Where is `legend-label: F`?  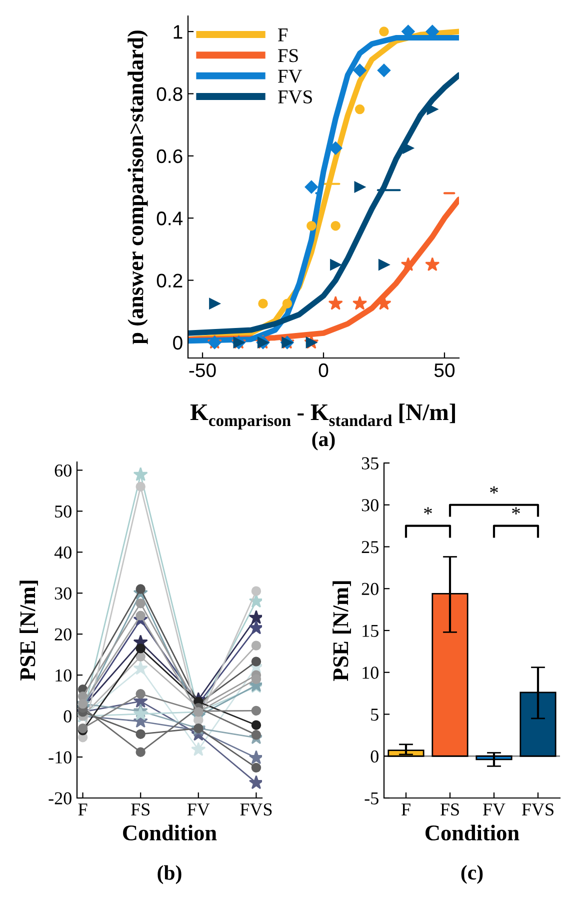
legend-label: F is located at coordinates (283, 35).